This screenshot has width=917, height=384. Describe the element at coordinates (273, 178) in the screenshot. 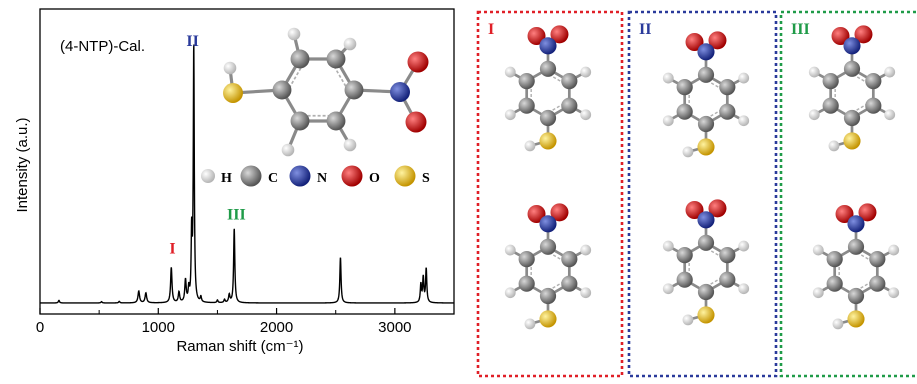

I see `legend-label-c: C` at that location.